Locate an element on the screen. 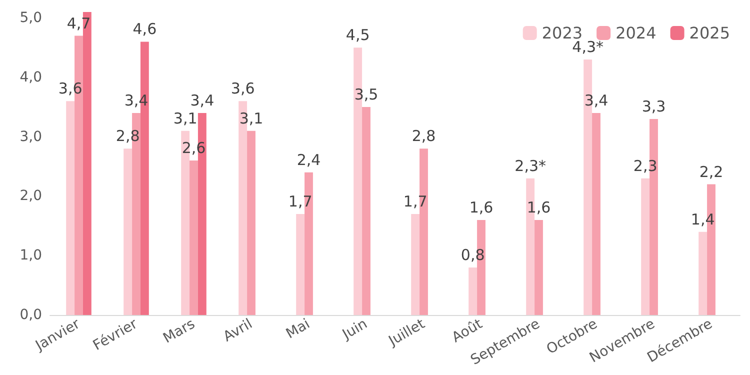 This screenshot has width=750, height=375. x-tick-label: Mai is located at coordinates (298, 329).